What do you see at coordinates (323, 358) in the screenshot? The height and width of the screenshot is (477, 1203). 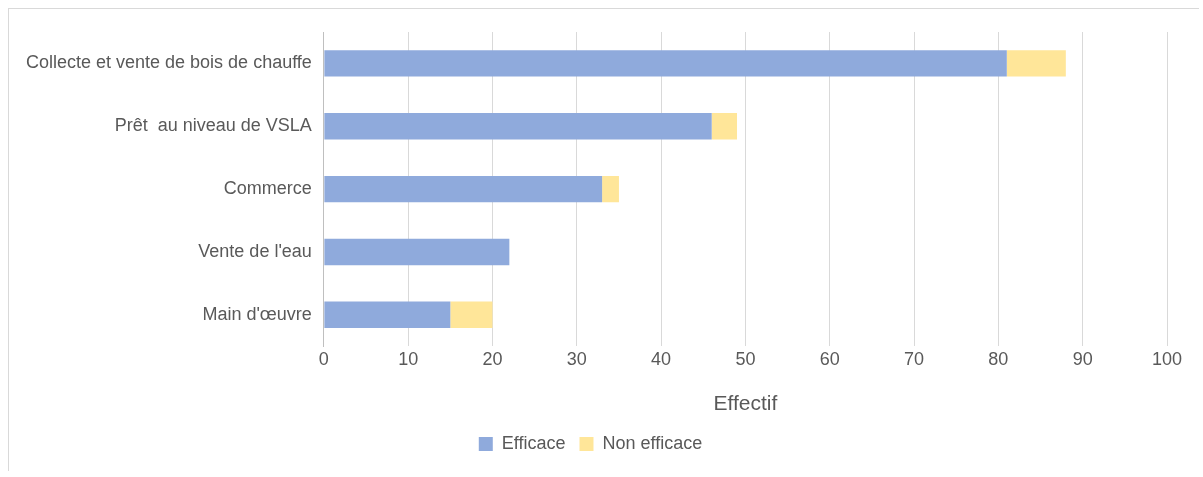 I see `x-tick-label: 0` at bounding box center [323, 358].